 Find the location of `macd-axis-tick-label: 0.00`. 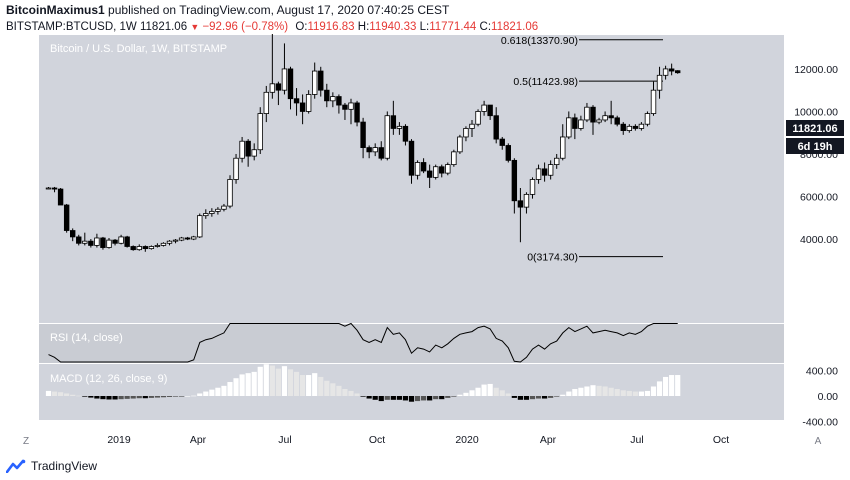

macd-axis-tick-label: 0.00 is located at coordinates (828, 397).